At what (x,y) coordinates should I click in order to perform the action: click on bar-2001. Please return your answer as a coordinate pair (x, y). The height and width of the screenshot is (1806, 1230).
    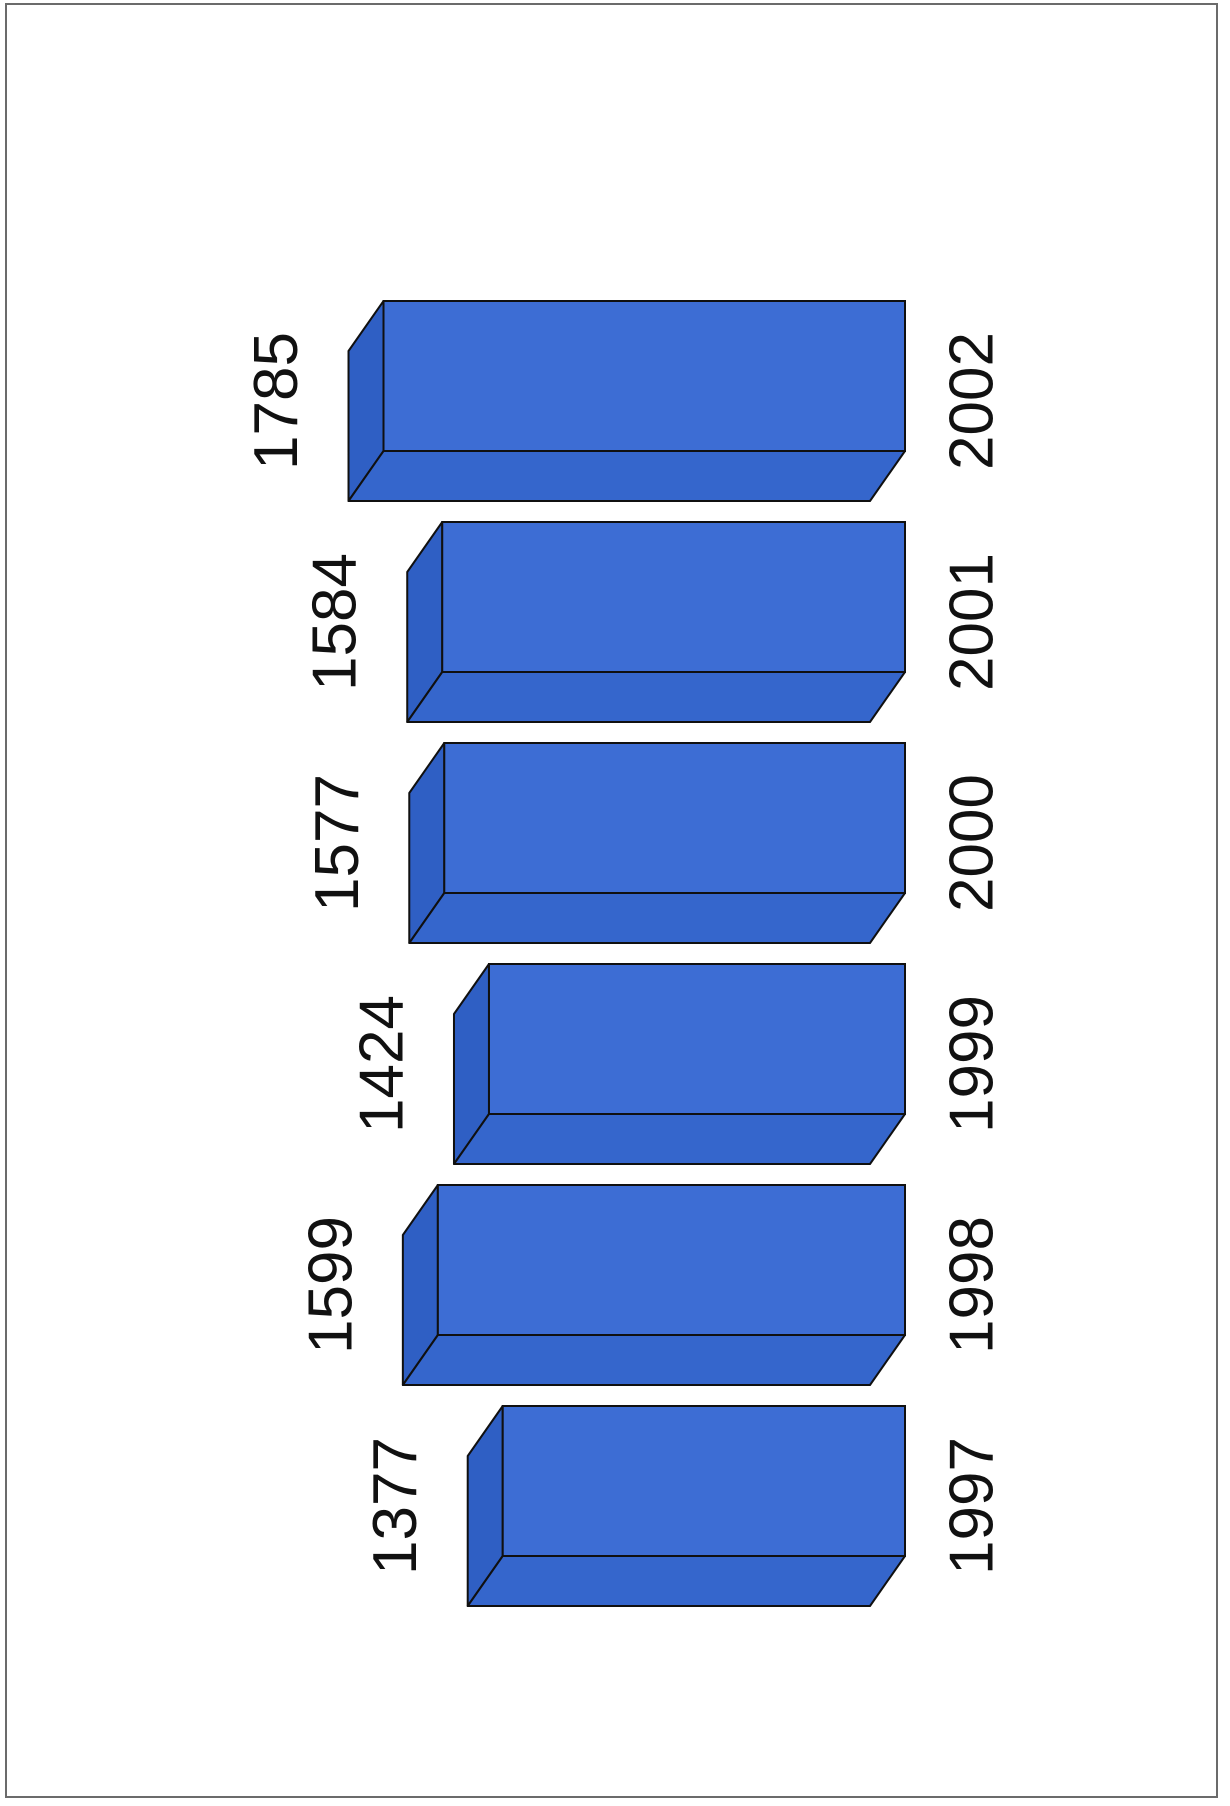
    Looking at the image, I should click on (656, 622).